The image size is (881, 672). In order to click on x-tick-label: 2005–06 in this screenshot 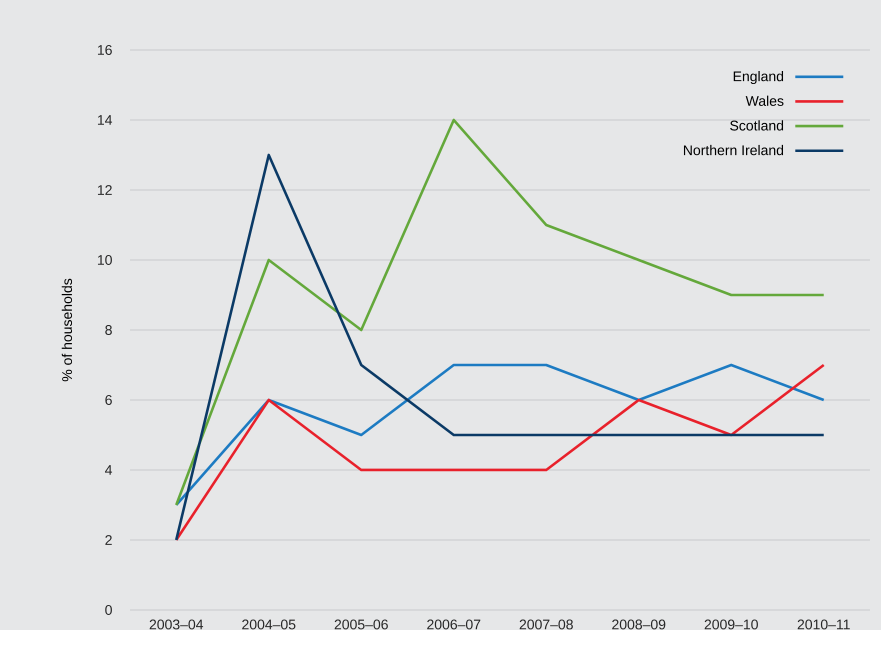, I will do `click(361, 625)`.